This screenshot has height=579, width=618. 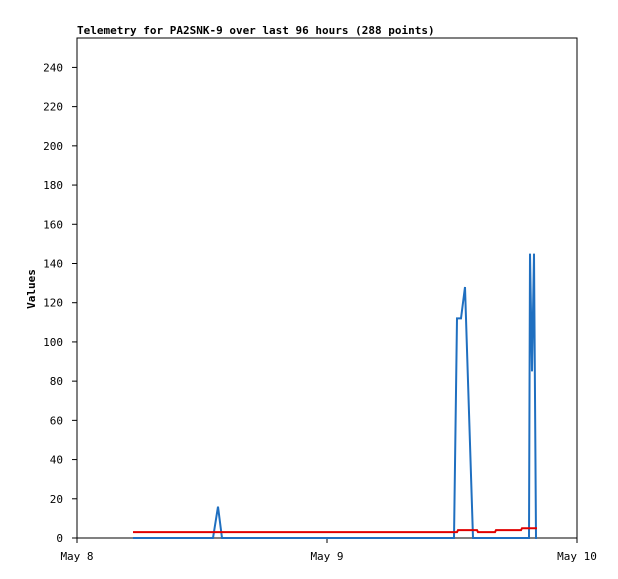 I want to click on y-tick-label: 80, so click(x=56, y=381).